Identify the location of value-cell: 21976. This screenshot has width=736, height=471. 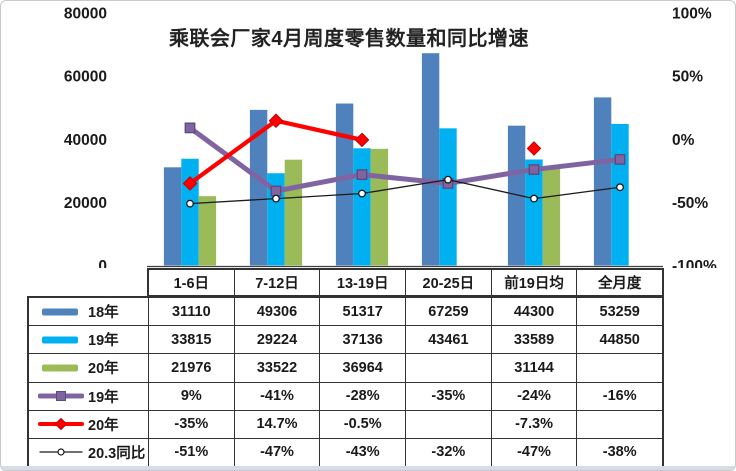
(192, 368).